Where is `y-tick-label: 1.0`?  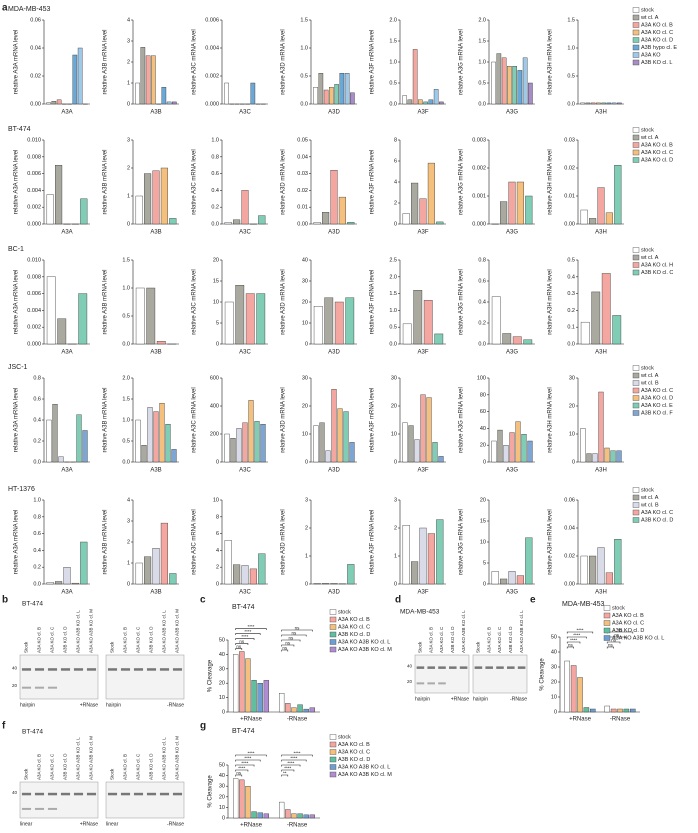
y-tick-label: 1.0 is located at coordinates (393, 311).